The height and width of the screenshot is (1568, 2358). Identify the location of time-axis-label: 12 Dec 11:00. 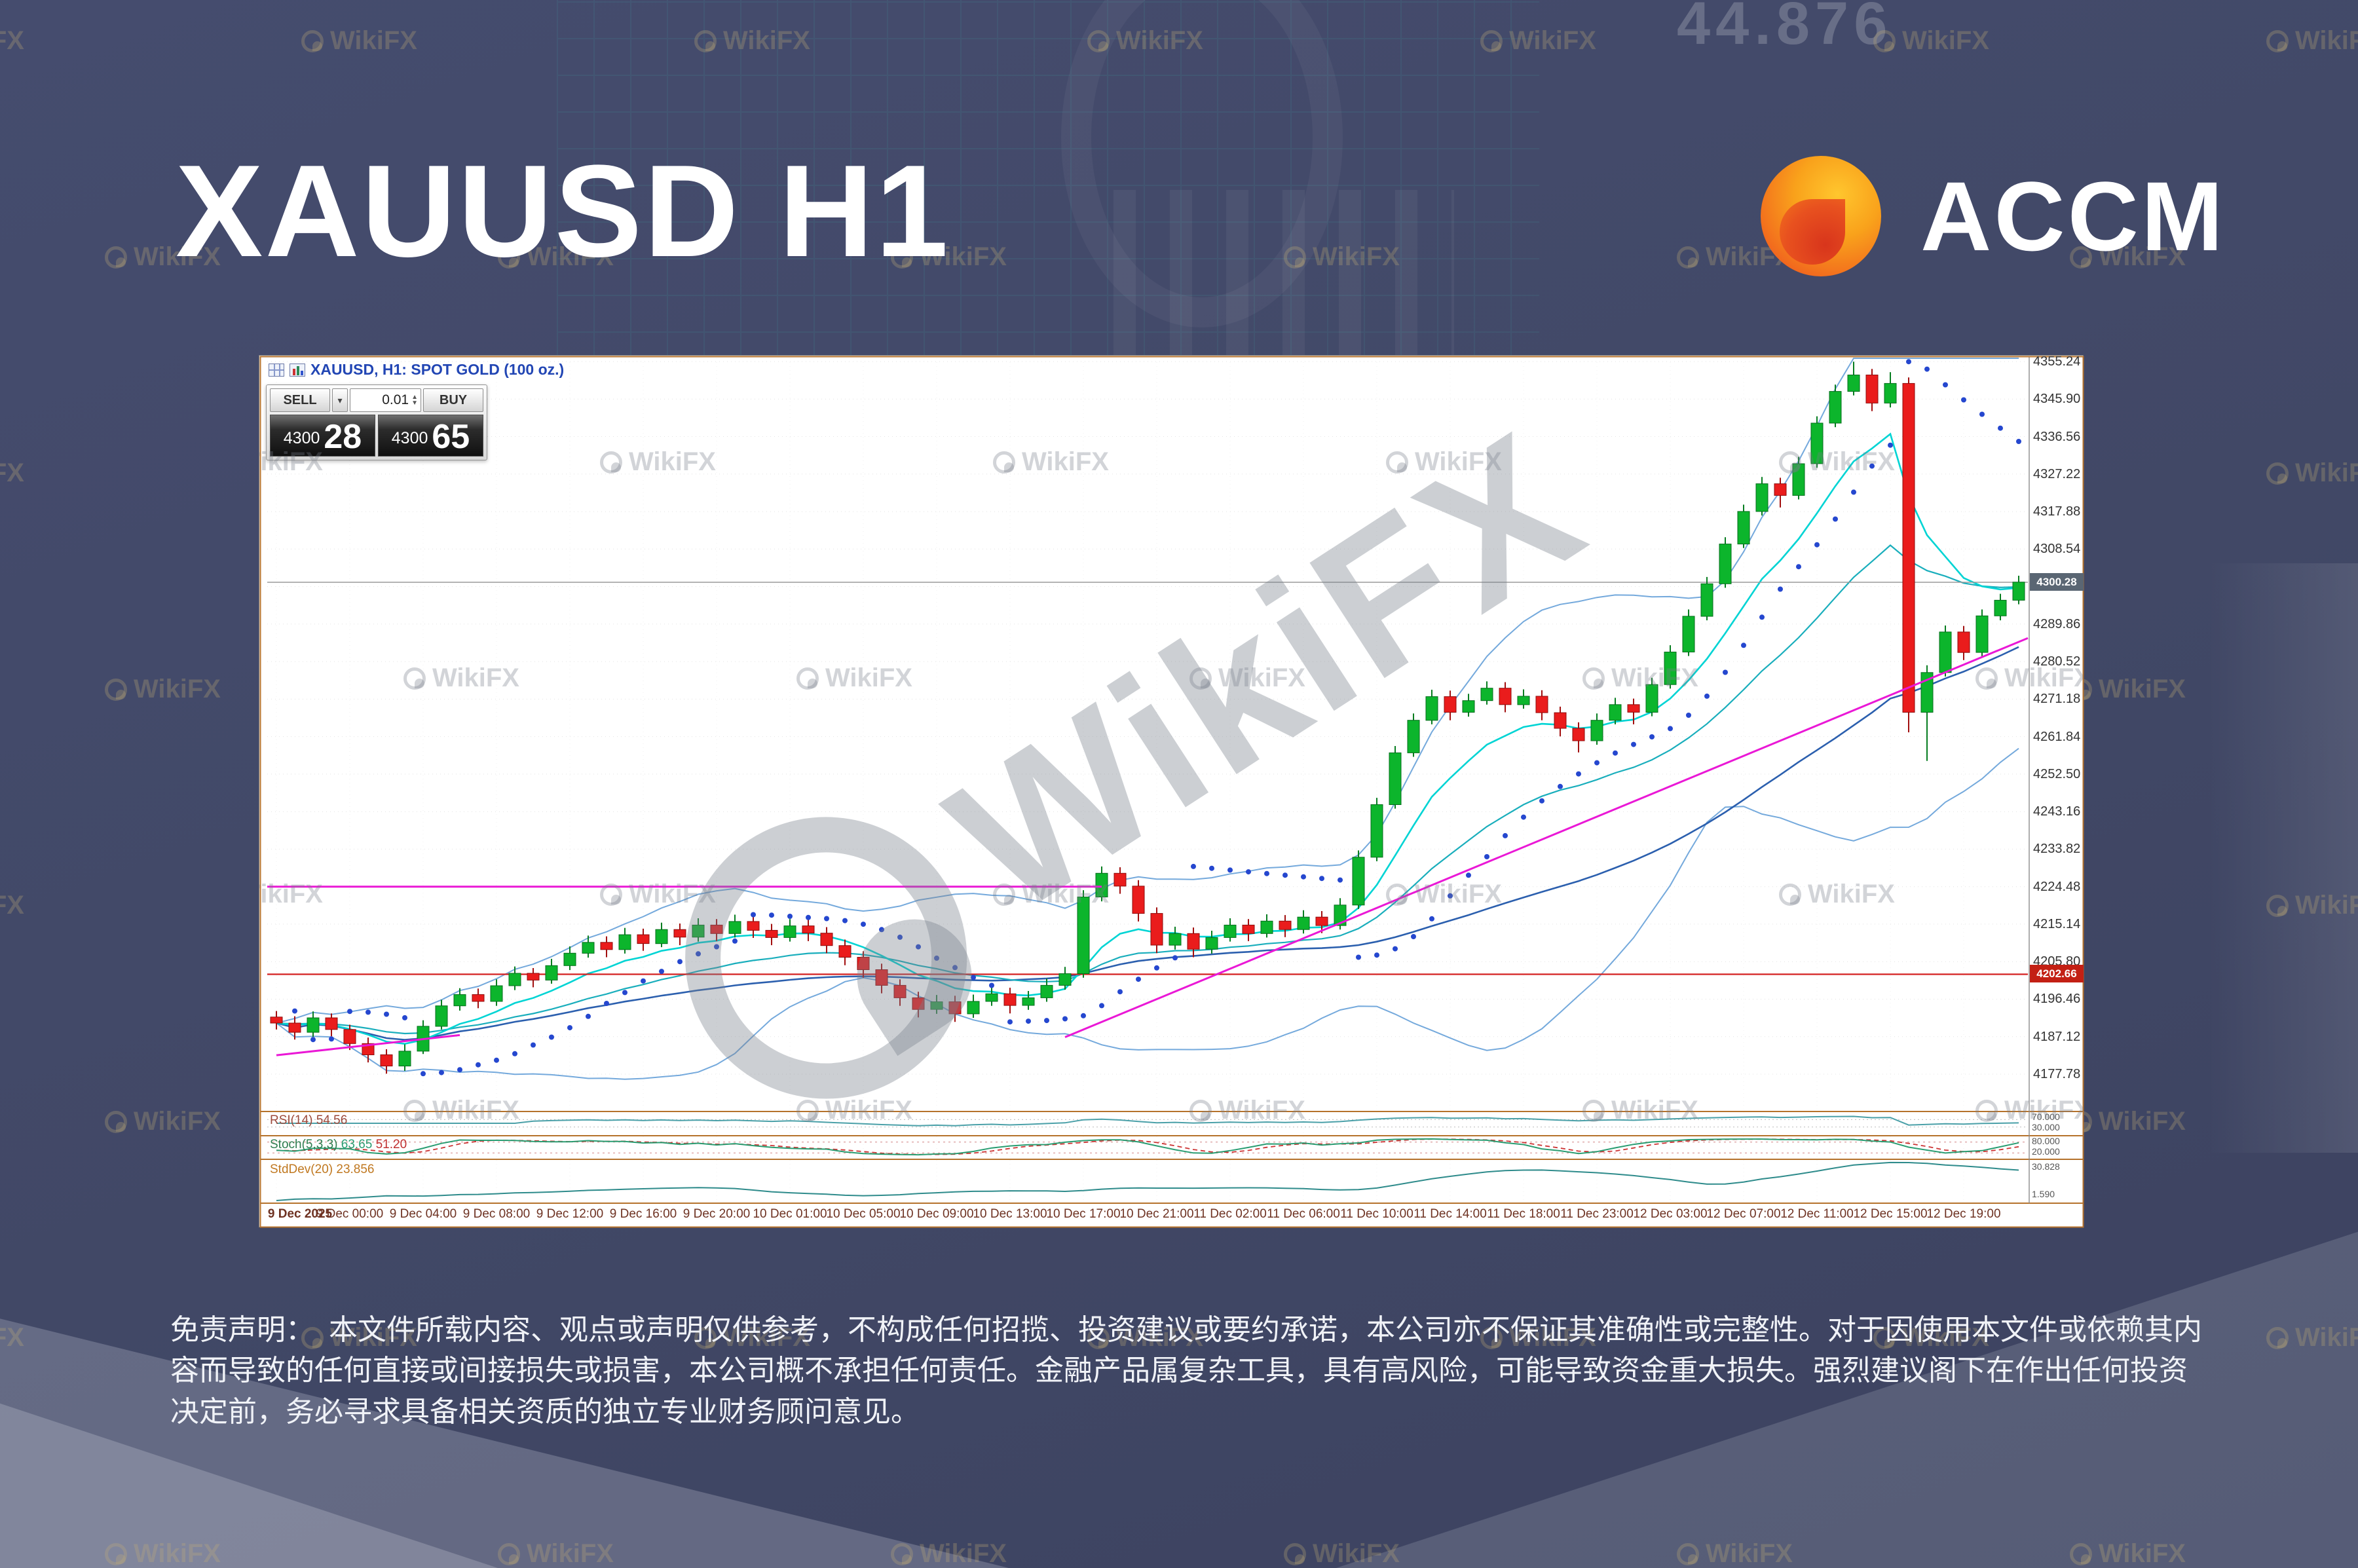
(1817, 1214).